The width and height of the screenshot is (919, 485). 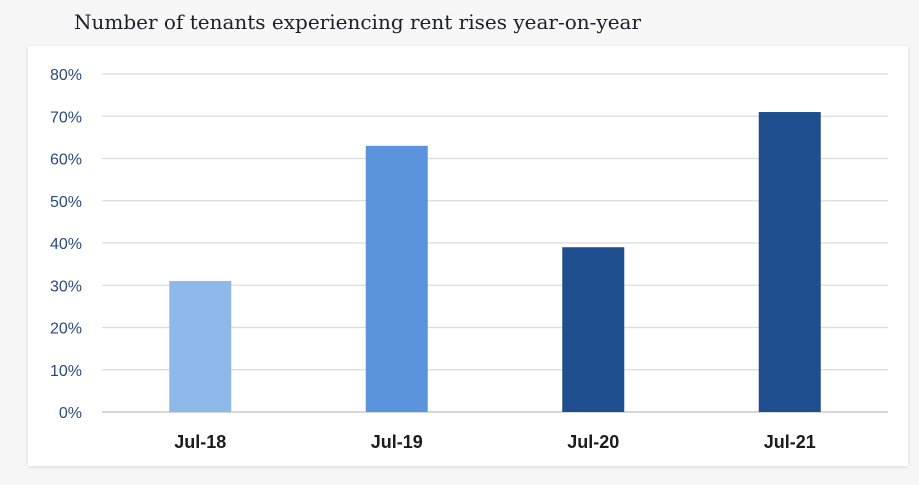 I want to click on y-tick-label: 30%, so click(x=66, y=286).